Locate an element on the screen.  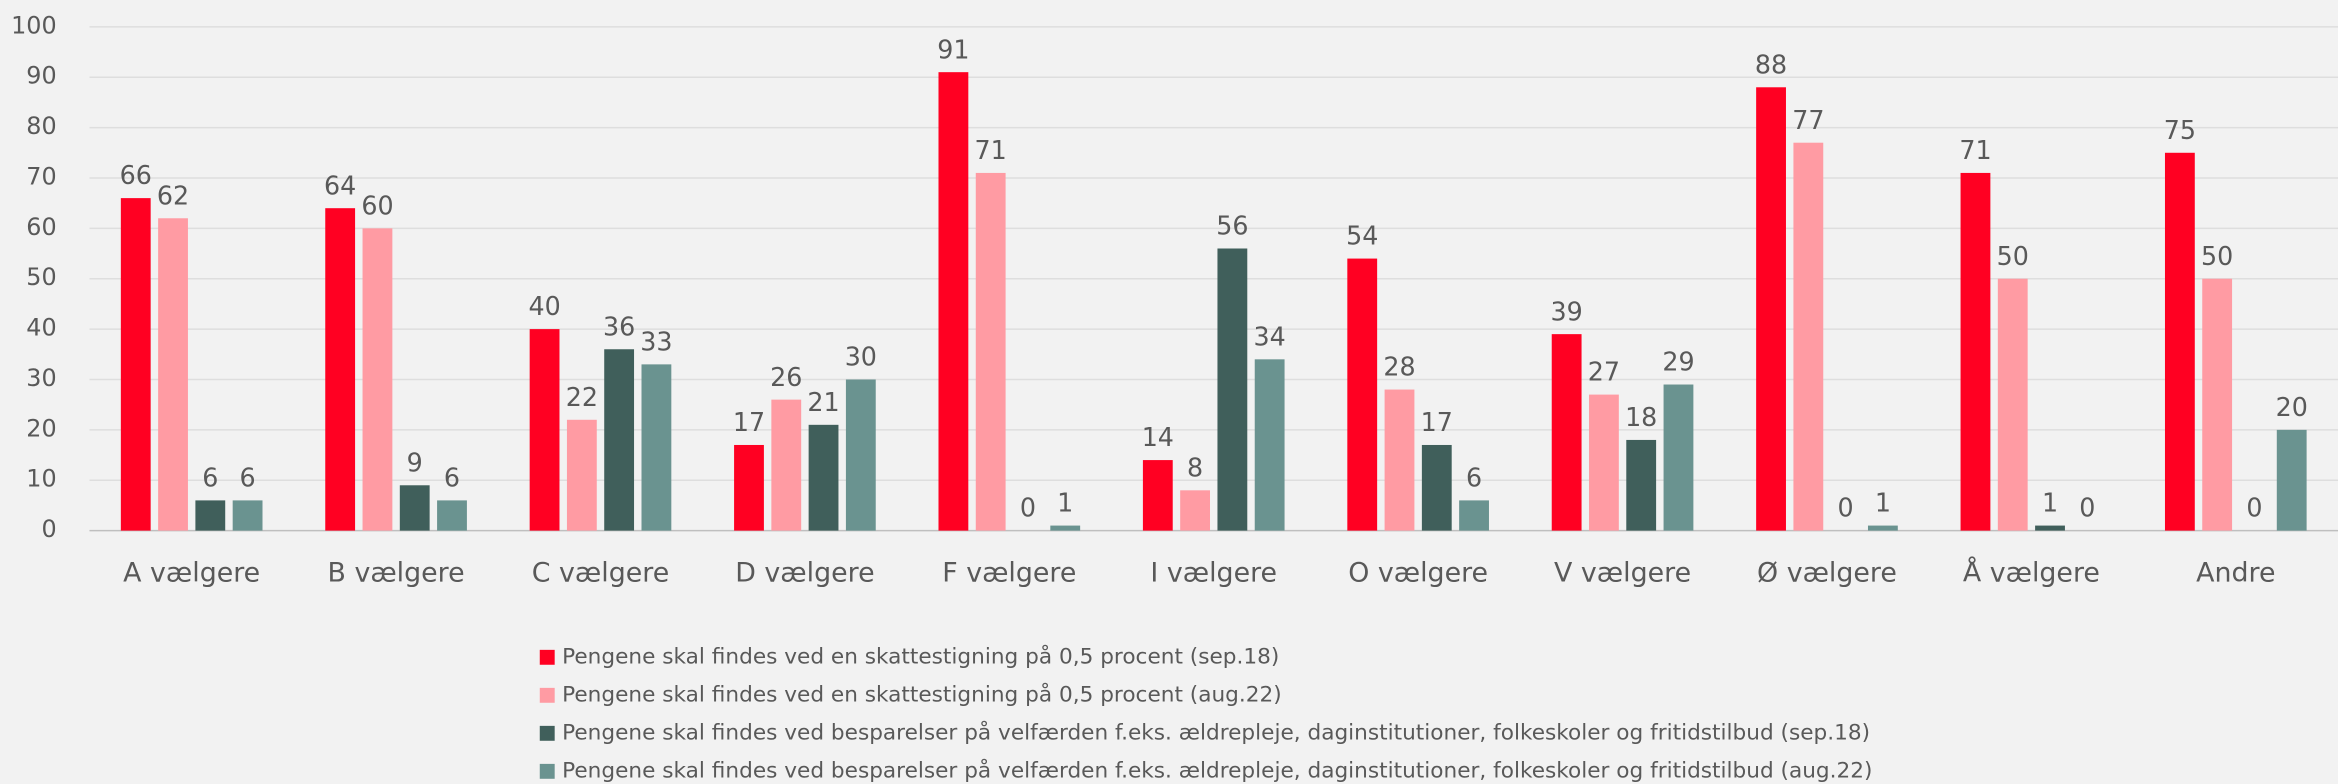
x-tick-label: Ø vælgere is located at coordinates (1827, 572).